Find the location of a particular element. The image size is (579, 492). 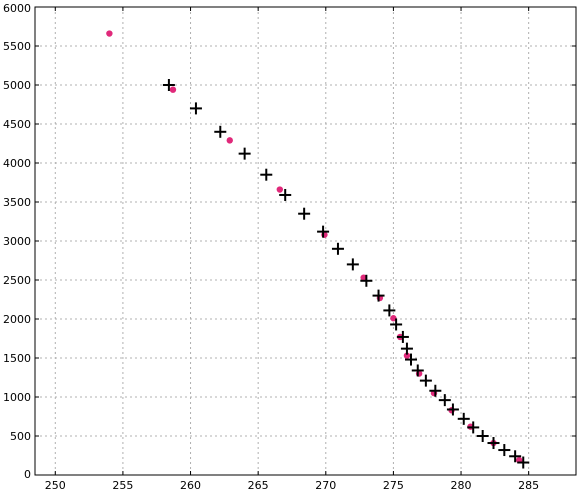

y-tick-label: 2500 is located at coordinates (17, 280).